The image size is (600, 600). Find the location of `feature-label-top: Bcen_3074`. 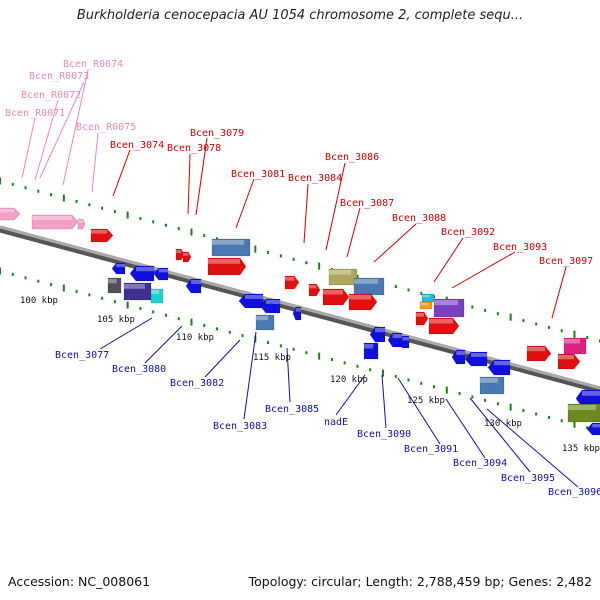

feature-label-top: Bcen_3074 is located at coordinates (137, 145).